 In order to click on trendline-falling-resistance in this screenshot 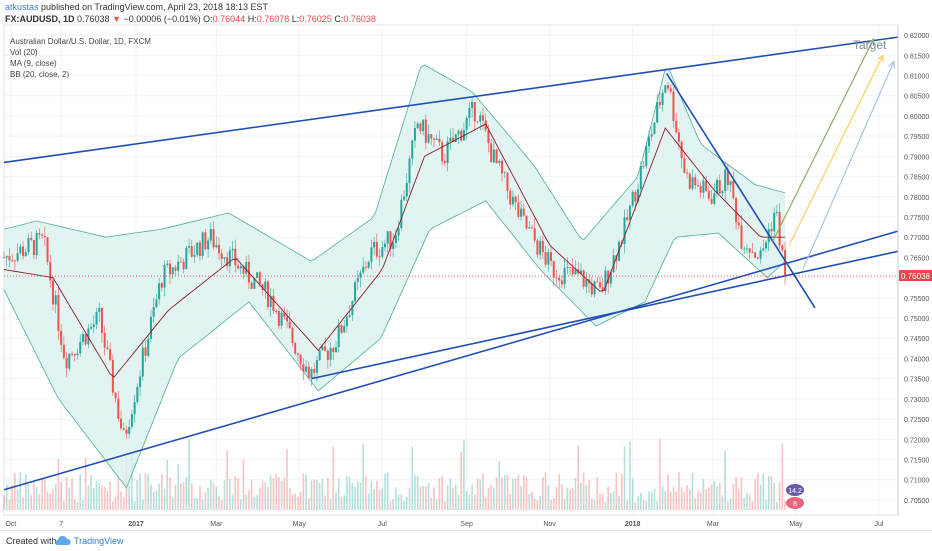, I will do `click(740, 191)`.